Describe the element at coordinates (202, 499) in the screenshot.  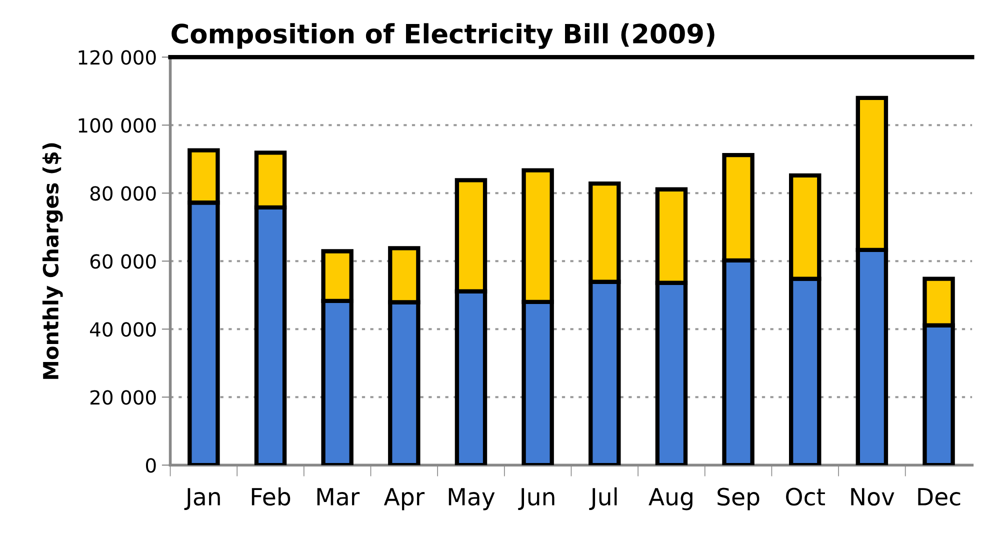
I see `x-tick-label: Jan` at that location.